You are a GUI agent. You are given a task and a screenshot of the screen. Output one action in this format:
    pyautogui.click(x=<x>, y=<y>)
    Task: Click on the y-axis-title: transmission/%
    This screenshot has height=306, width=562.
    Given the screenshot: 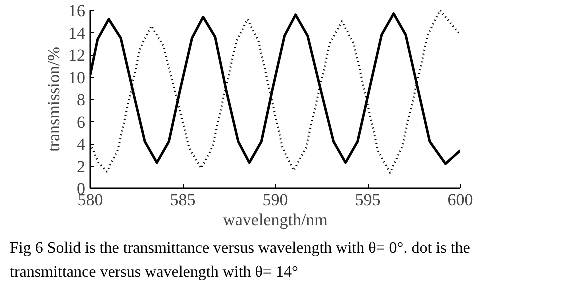 What is the action you would take?
    pyautogui.click(x=54, y=99)
    